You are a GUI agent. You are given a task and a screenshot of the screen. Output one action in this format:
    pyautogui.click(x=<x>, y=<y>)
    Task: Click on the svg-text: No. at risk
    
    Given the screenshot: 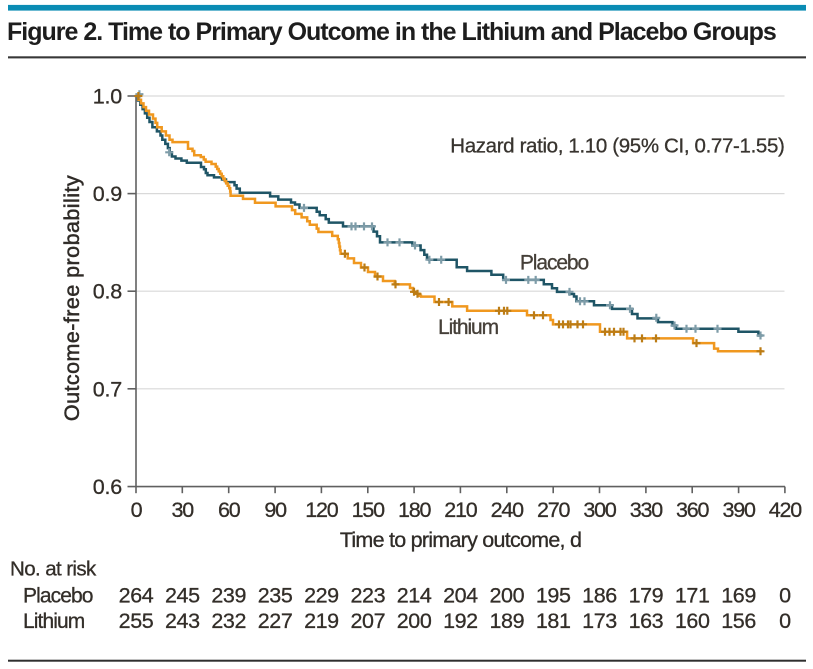 What is the action you would take?
    pyautogui.click(x=53, y=569)
    